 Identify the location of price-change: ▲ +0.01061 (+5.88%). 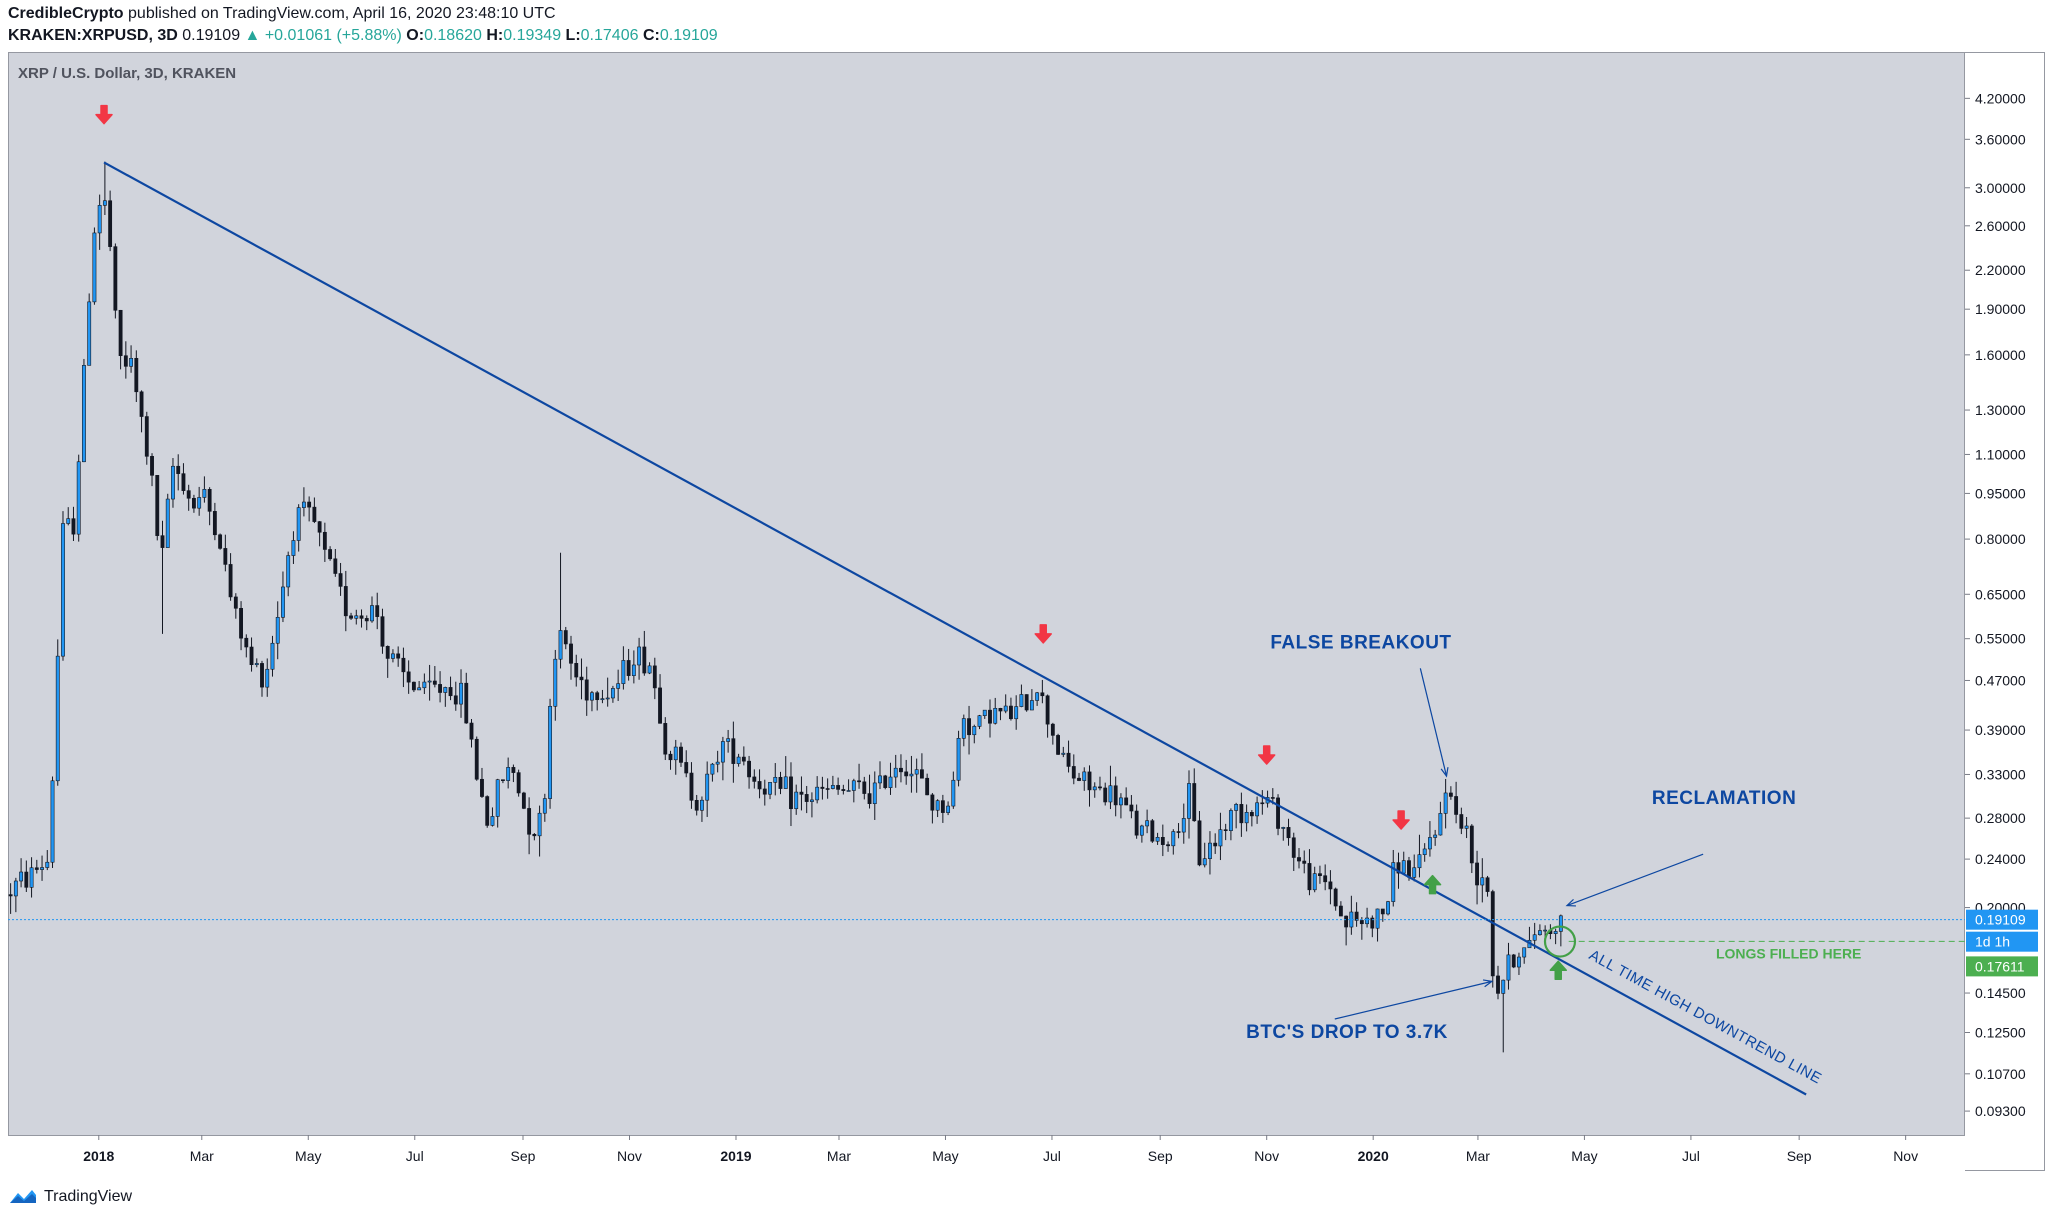
(323, 35).